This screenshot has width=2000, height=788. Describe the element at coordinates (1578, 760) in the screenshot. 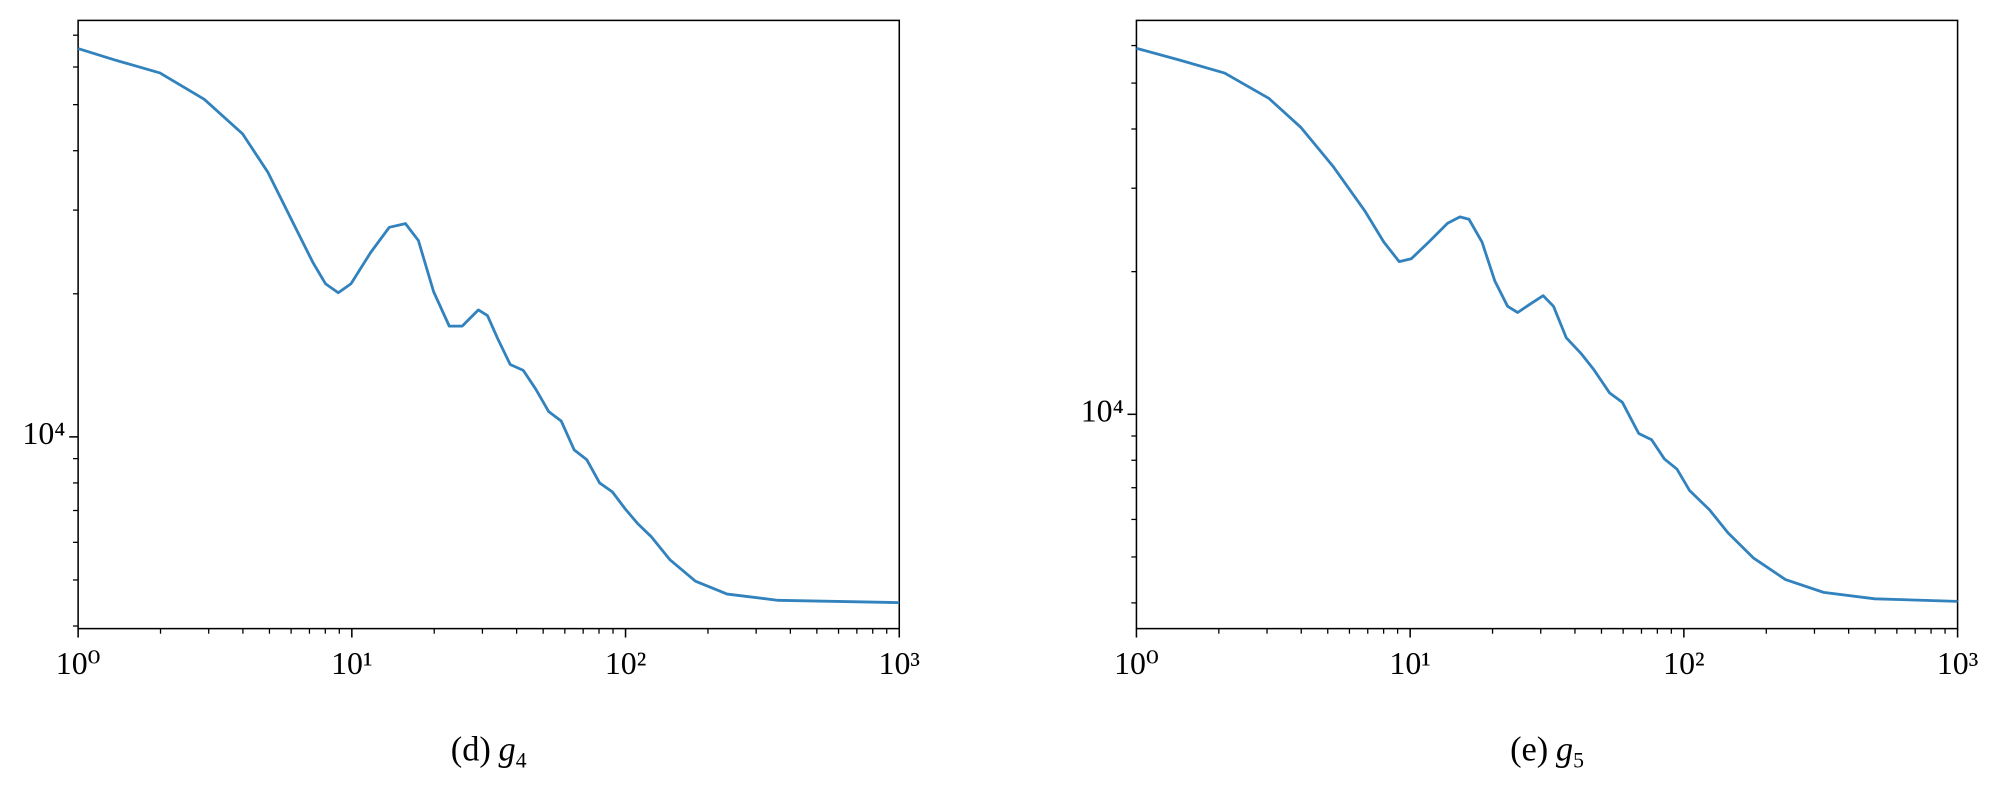

I see `caption-sub: 5` at that location.